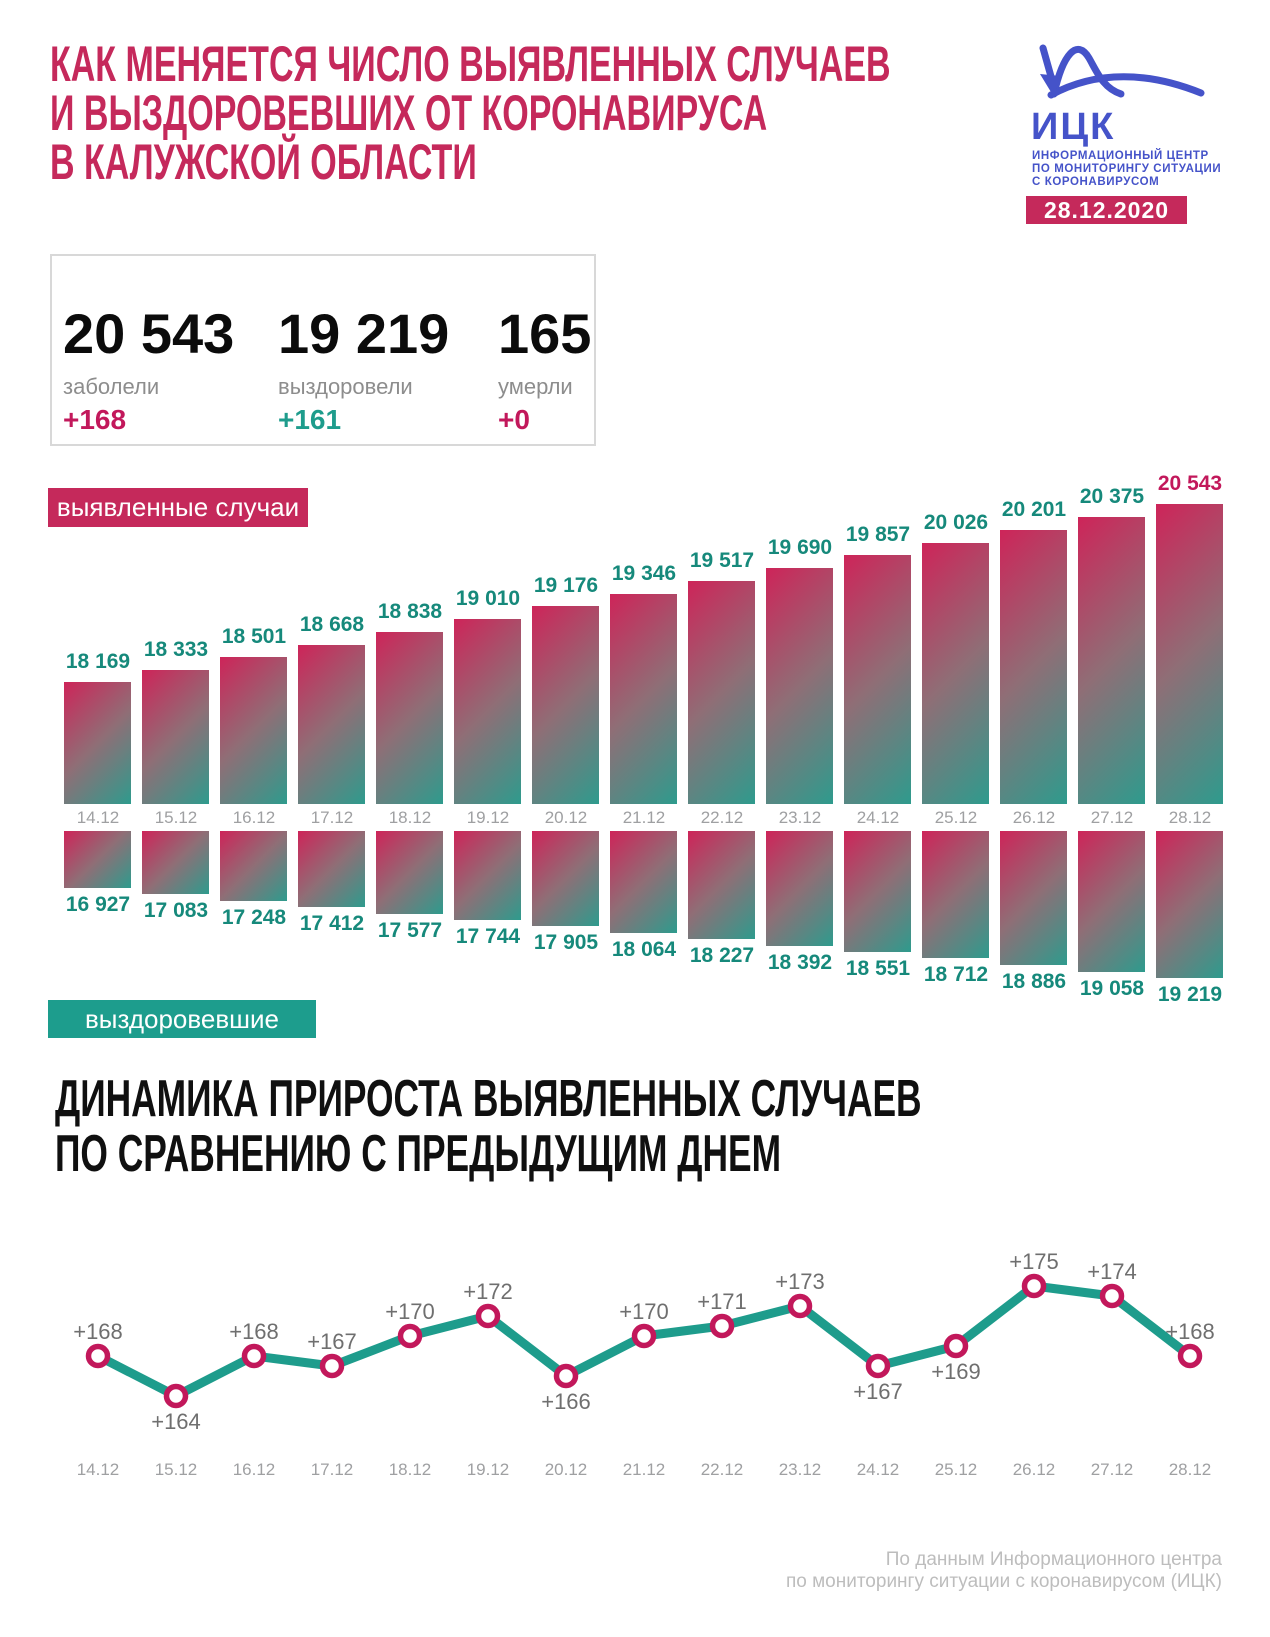 This screenshot has width=1270, height=1637. Describe the element at coordinates (1190, 817) in the screenshot. I see `bar-date-label: 28.12` at that location.